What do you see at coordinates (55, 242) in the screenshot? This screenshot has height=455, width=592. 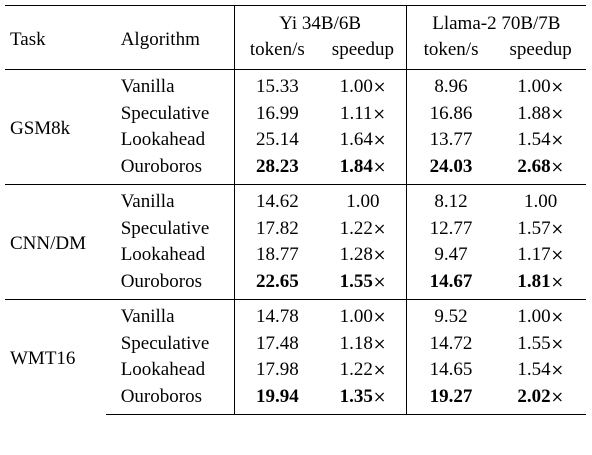 I see `task-cell: CNN/DM` at bounding box center [55, 242].